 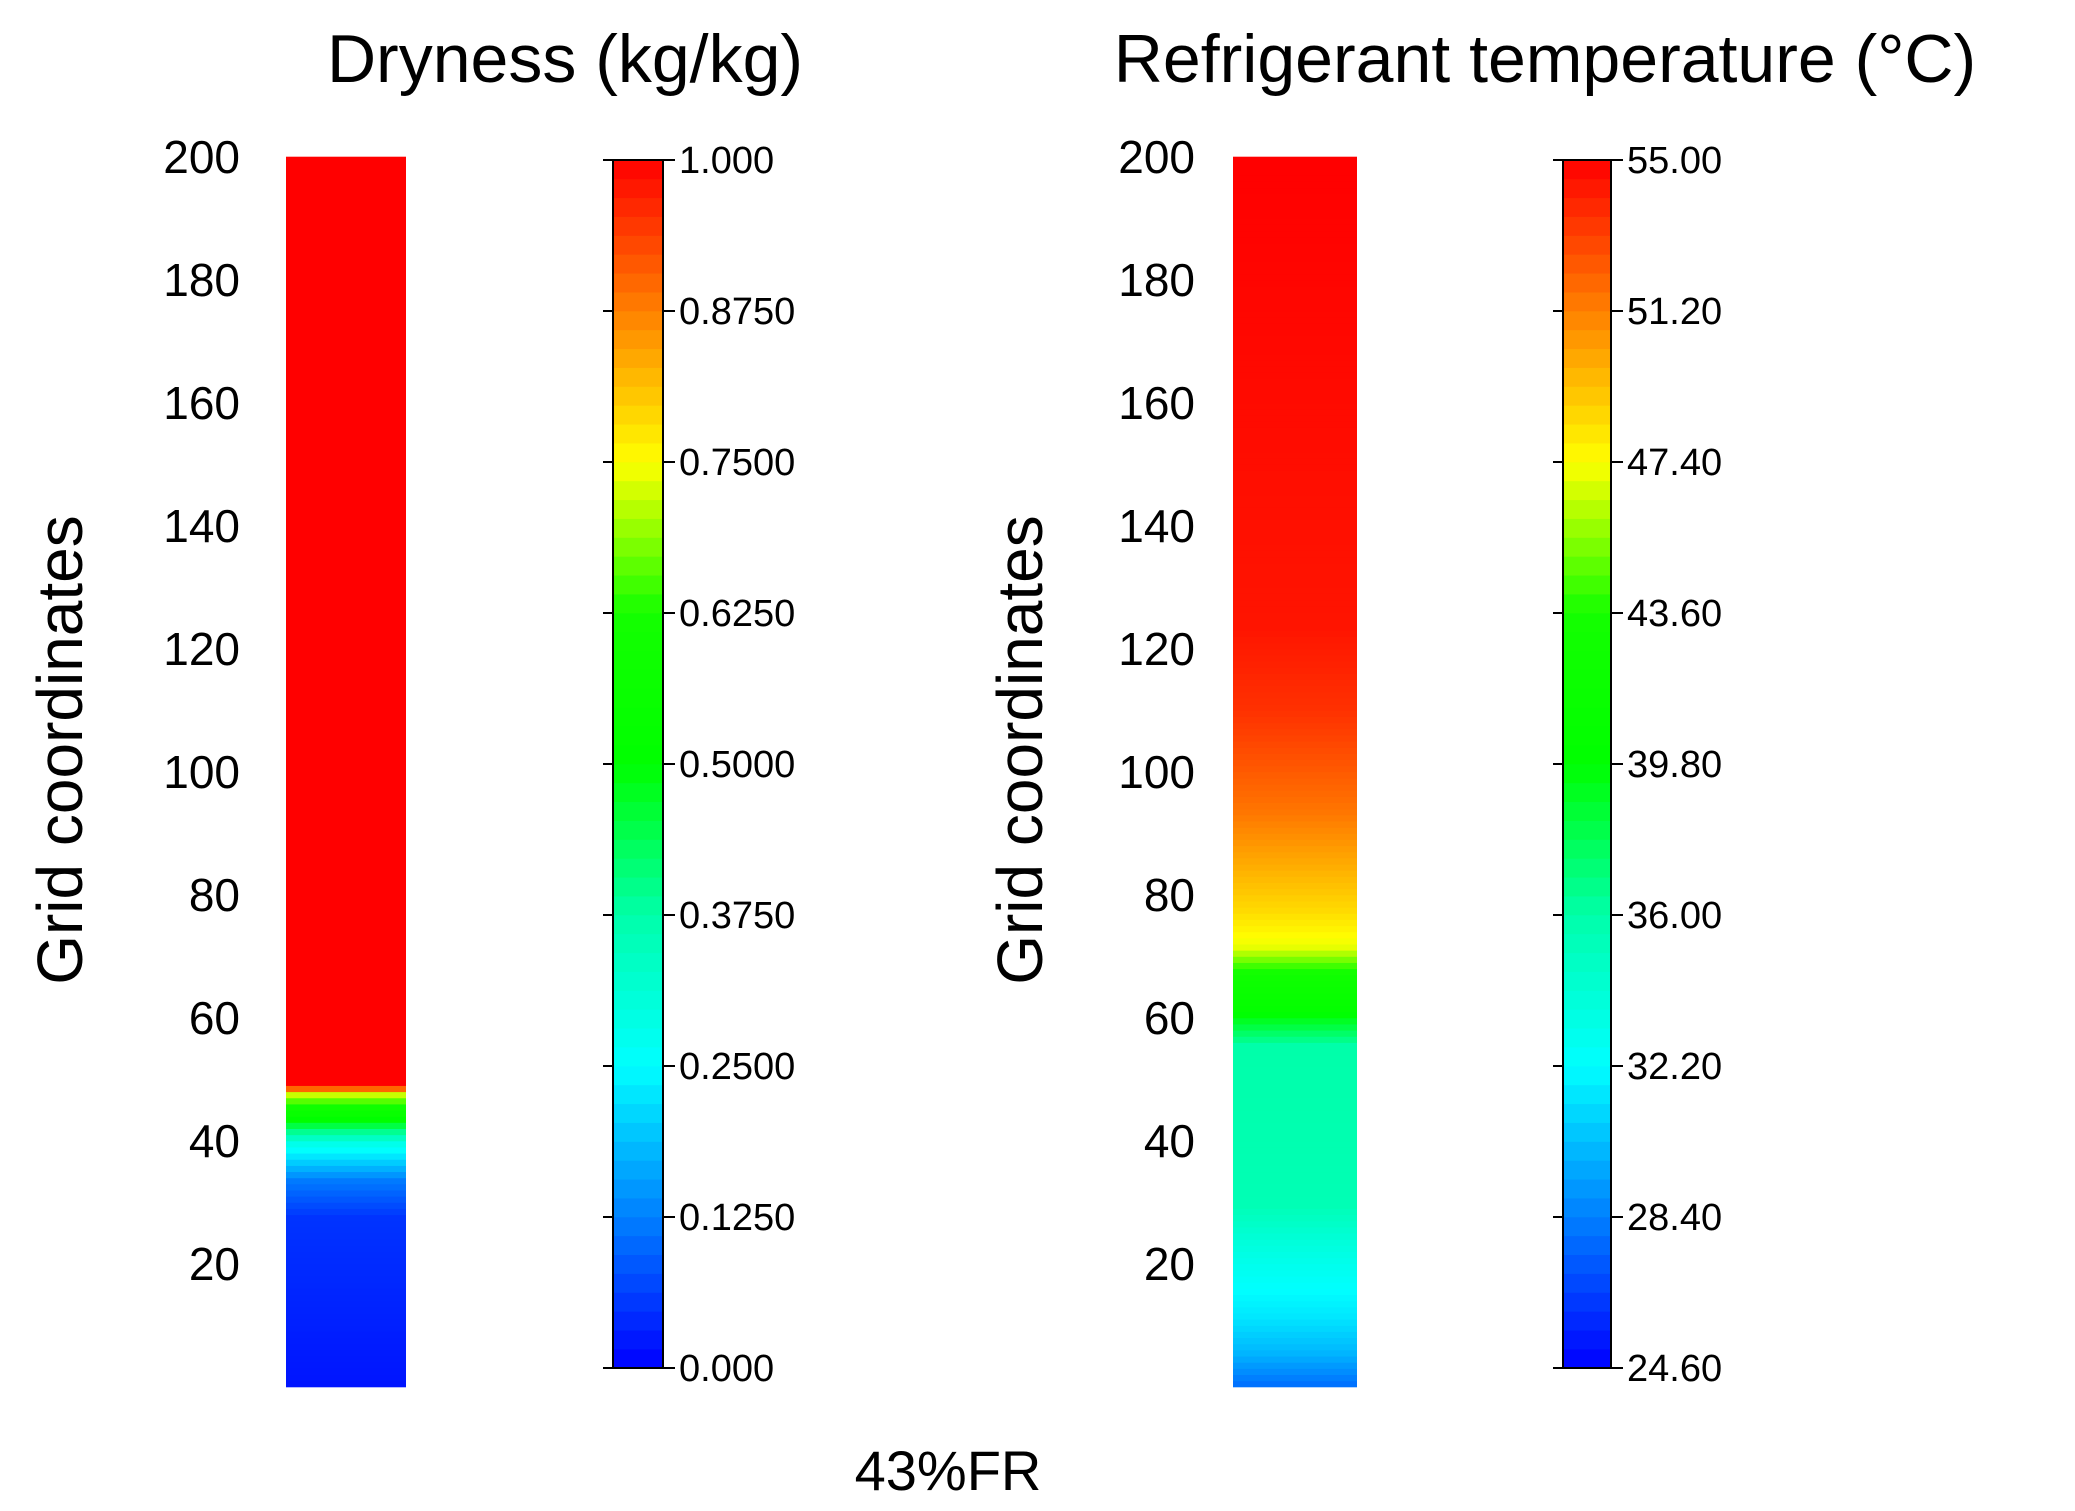 I want to click on y-tick-label: 100, so click(x=1156, y=772).